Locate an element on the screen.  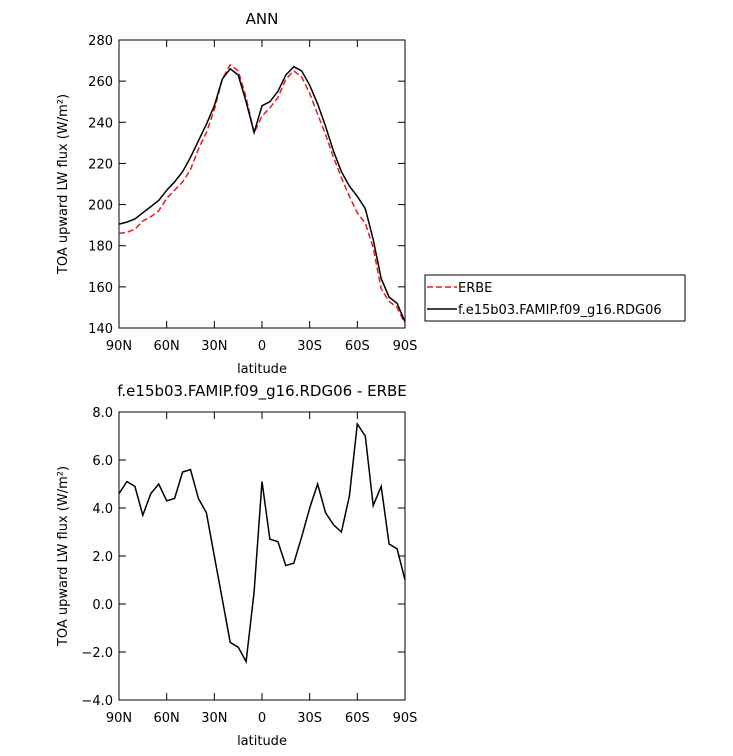
y-tick-label: −2.0 is located at coordinates (97, 653).